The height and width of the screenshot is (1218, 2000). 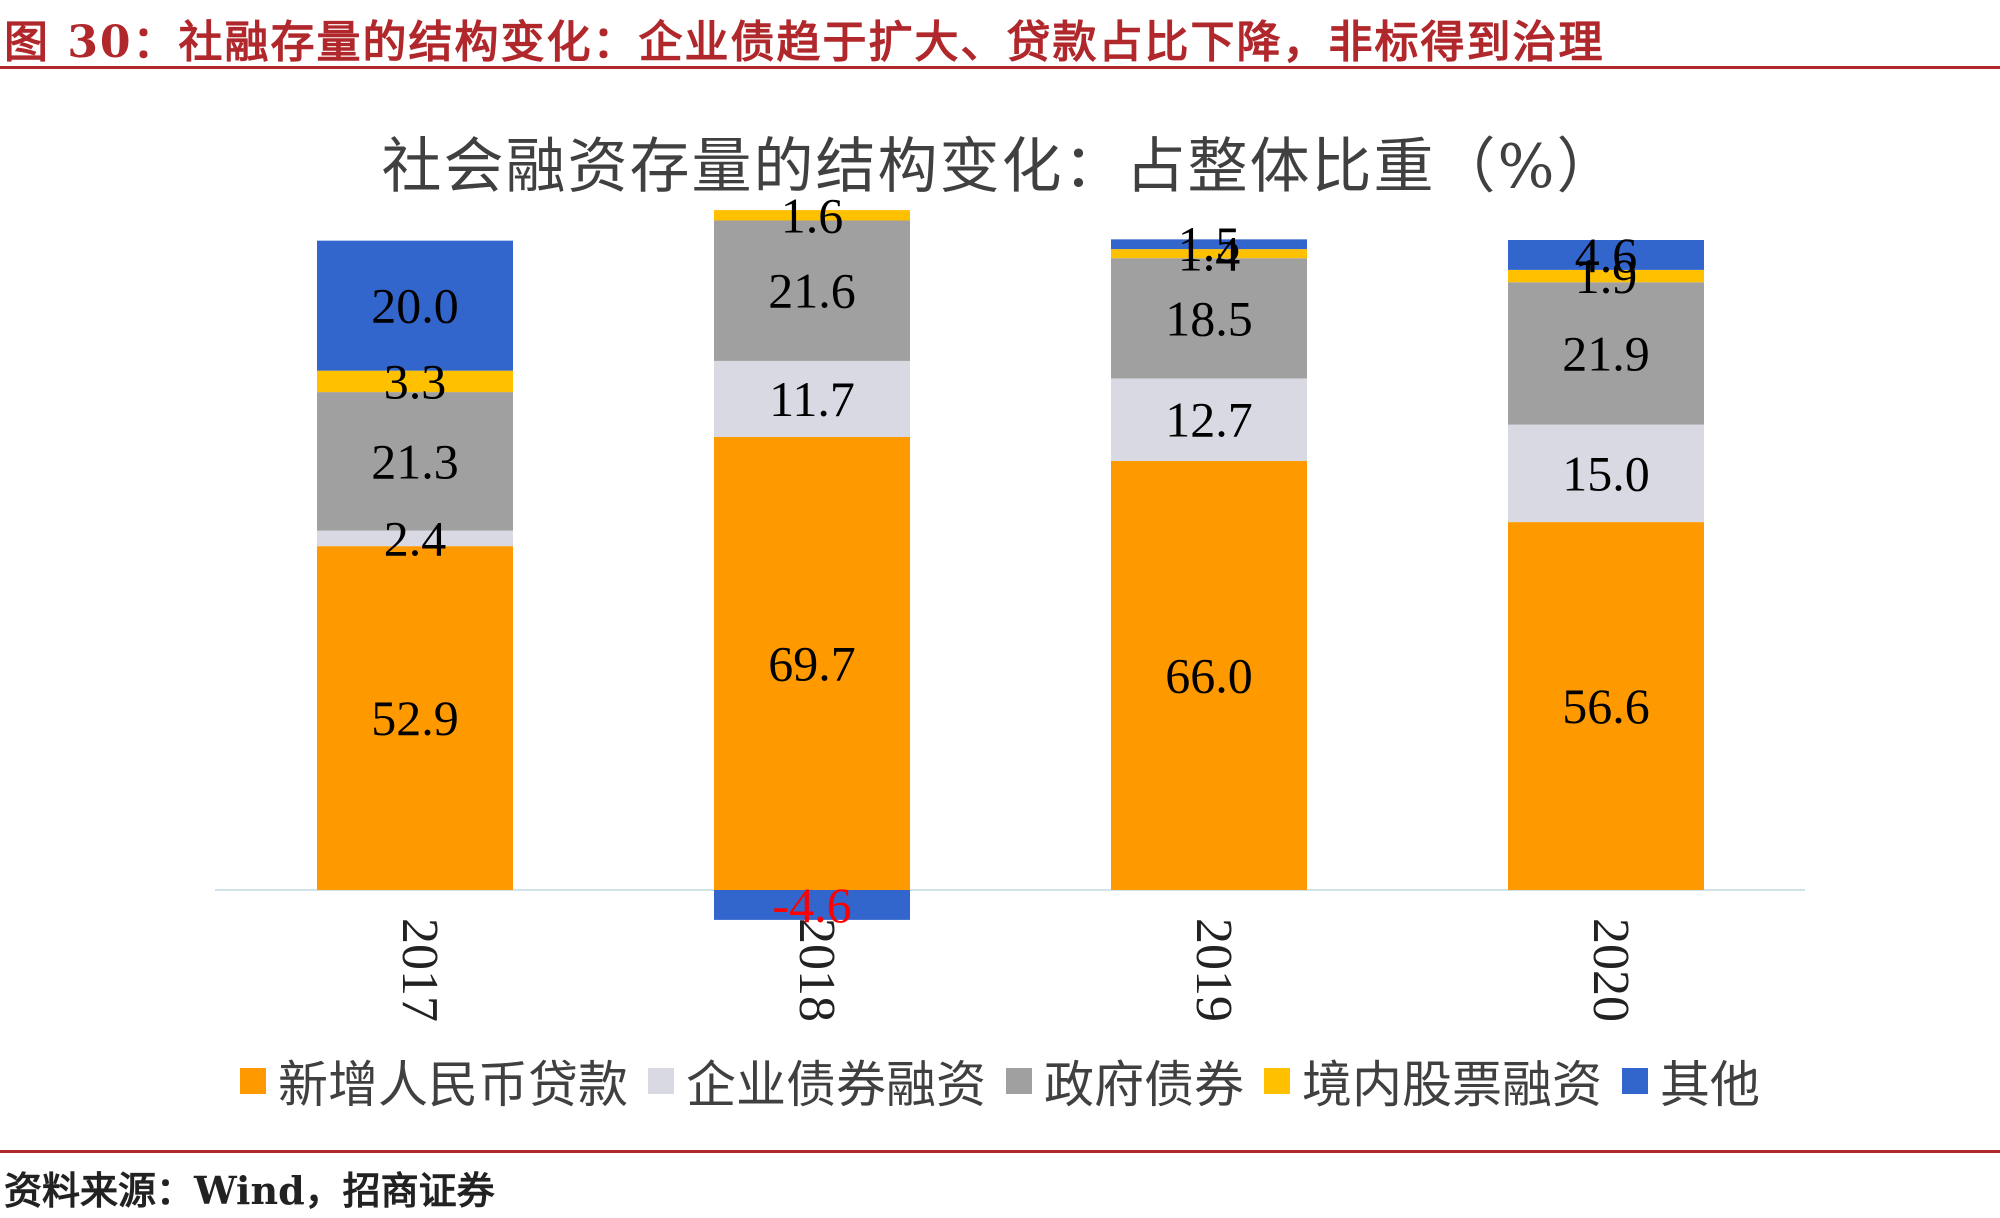 I want to click on legend-item-1: 新增人民币贷款, so click(x=434, y=1081).